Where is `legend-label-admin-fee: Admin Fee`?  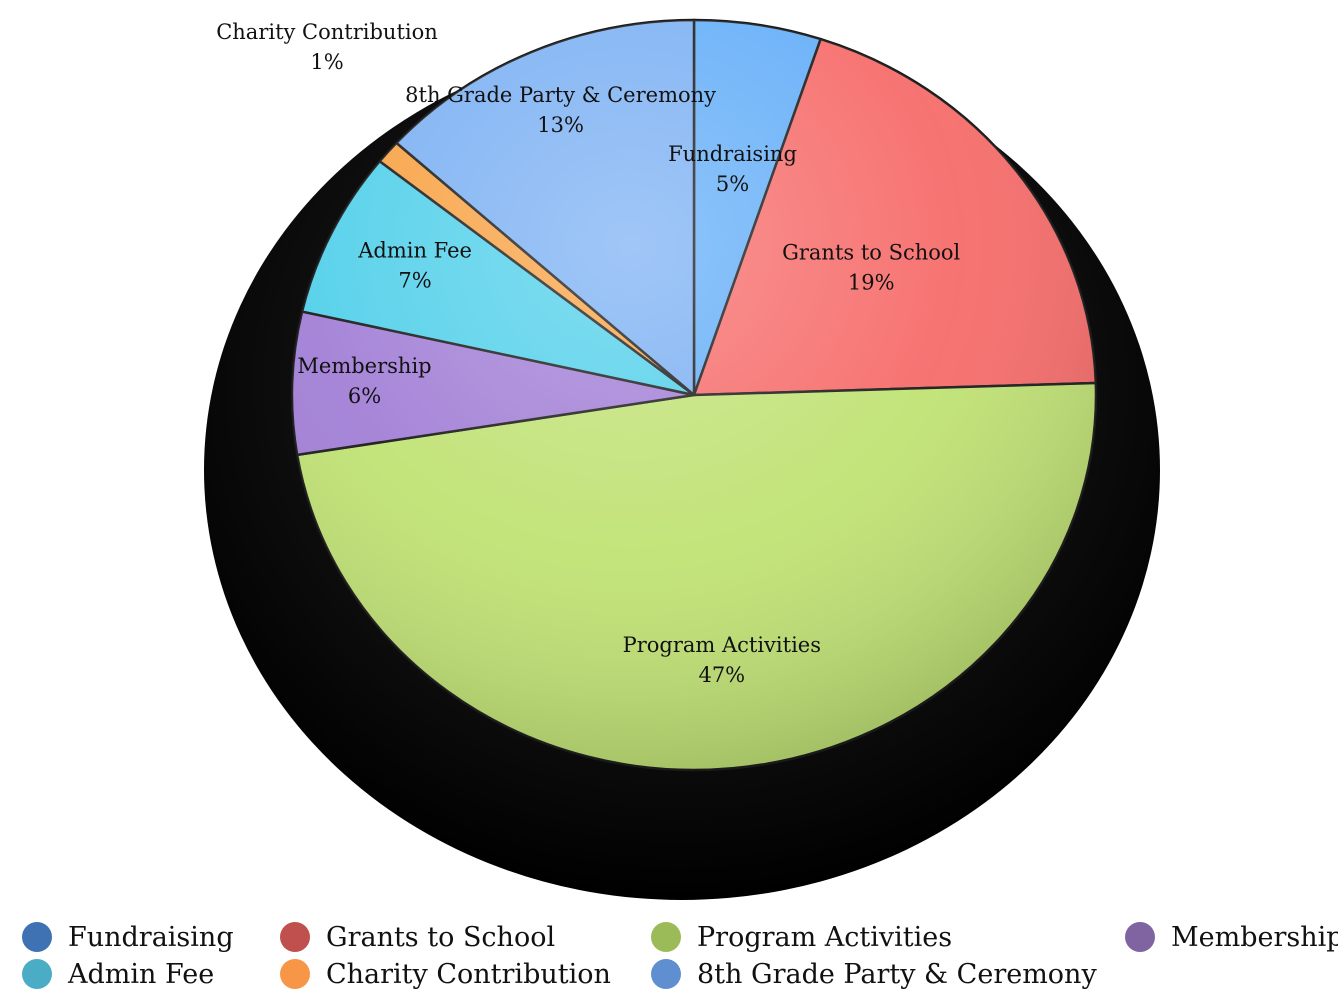
legend-label-admin-fee: Admin Fee is located at coordinates (141, 974).